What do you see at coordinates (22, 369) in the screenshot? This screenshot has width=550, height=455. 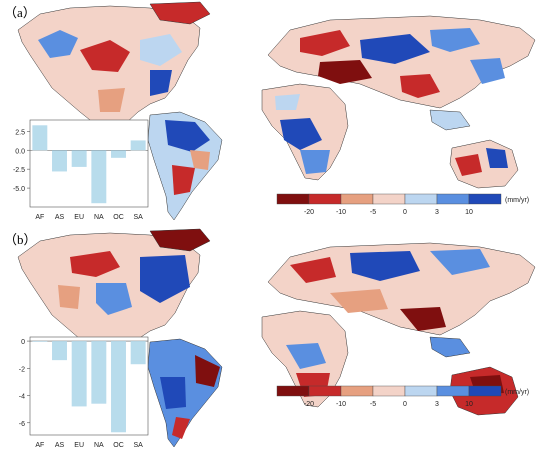 I see `y-tick-label: -2` at bounding box center [22, 369].